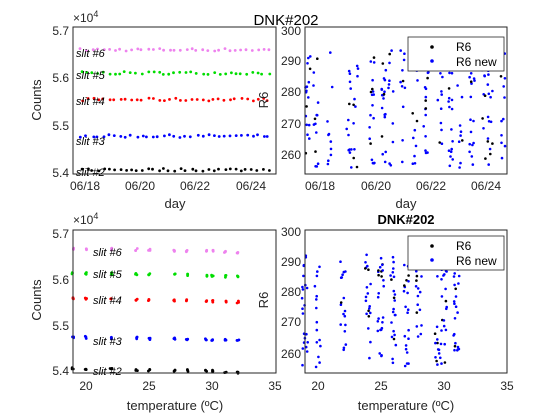 The width and height of the screenshot is (560, 420). What do you see at coordinates (291, 292) in the screenshot?
I see `br-ytick-2: 280` at bounding box center [291, 292].